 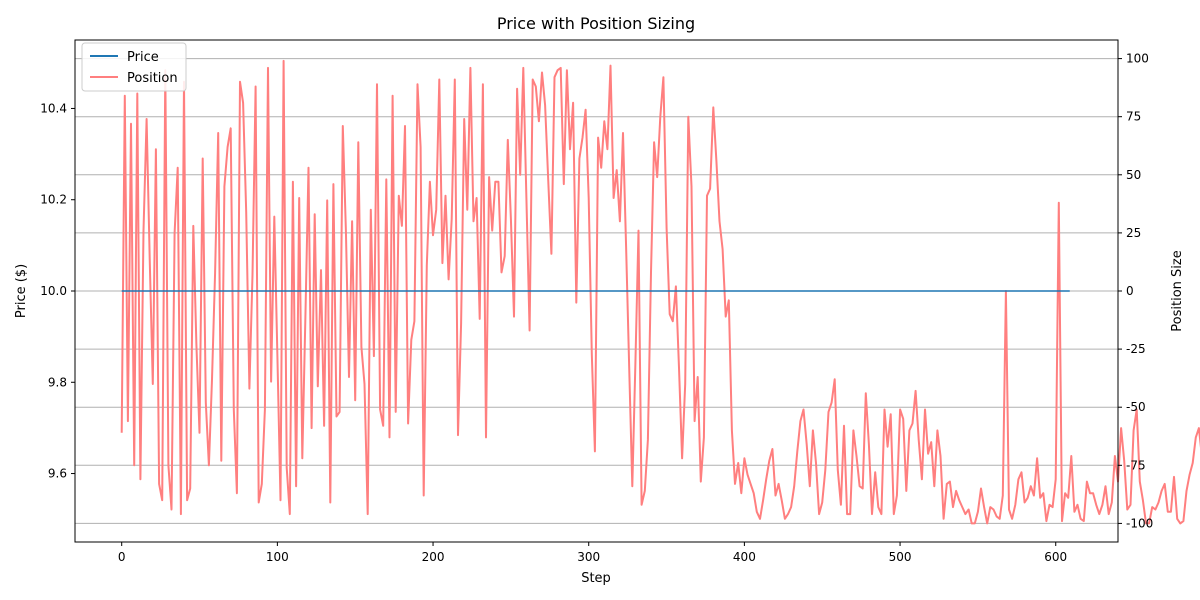 I want to click on legend: Price Position, so click(x=134, y=67).